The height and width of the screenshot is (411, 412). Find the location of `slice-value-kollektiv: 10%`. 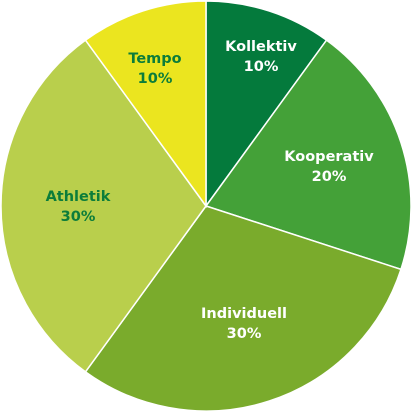

slice-value-kollektiv: 10% is located at coordinates (261, 67).